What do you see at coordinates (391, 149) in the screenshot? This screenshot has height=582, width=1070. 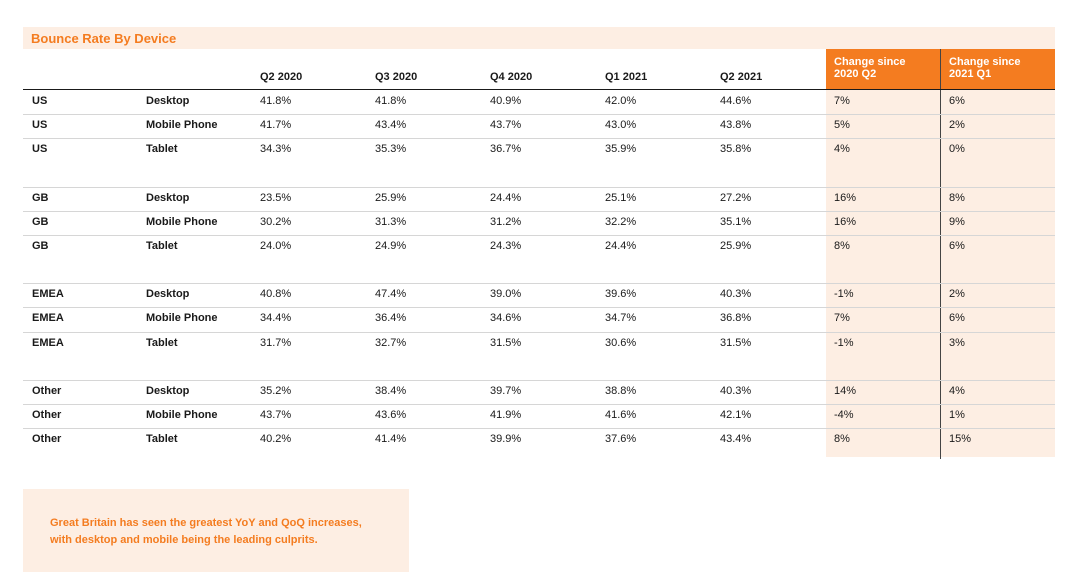 I see `table-cell: 35.3%` at bounding box center [391, 149].